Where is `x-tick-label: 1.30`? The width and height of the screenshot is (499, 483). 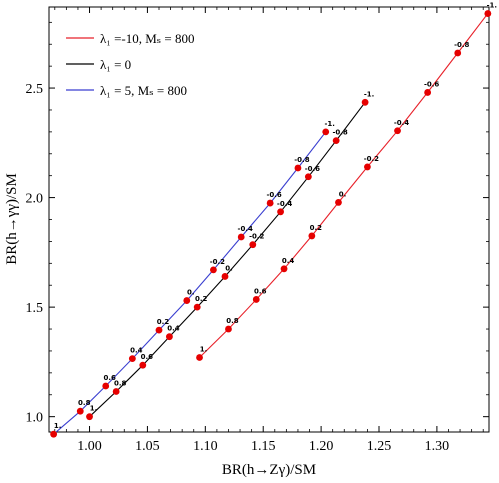
x-tick-label: 1.30 is located at coordinates (437, 446).